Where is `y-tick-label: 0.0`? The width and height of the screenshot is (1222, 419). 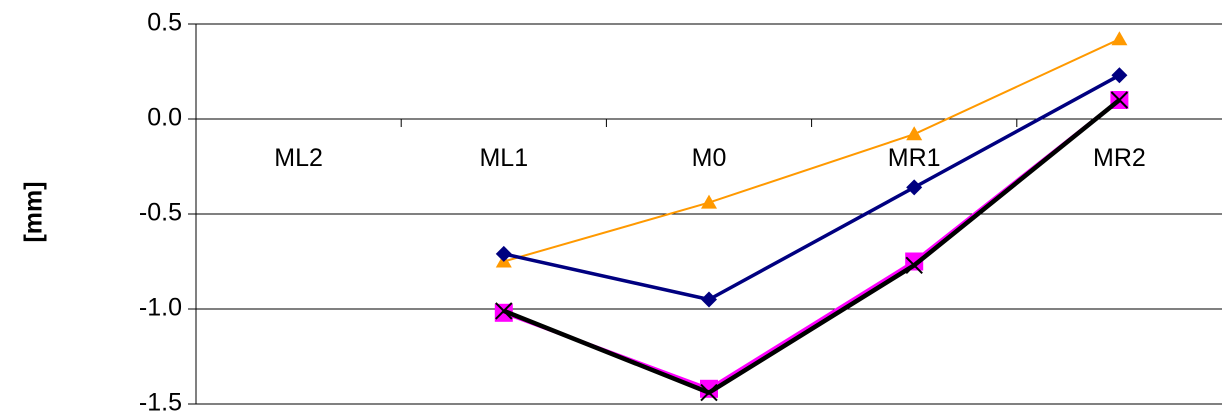 y-tick-label: 0.0 is located at coordinates (164, 118).